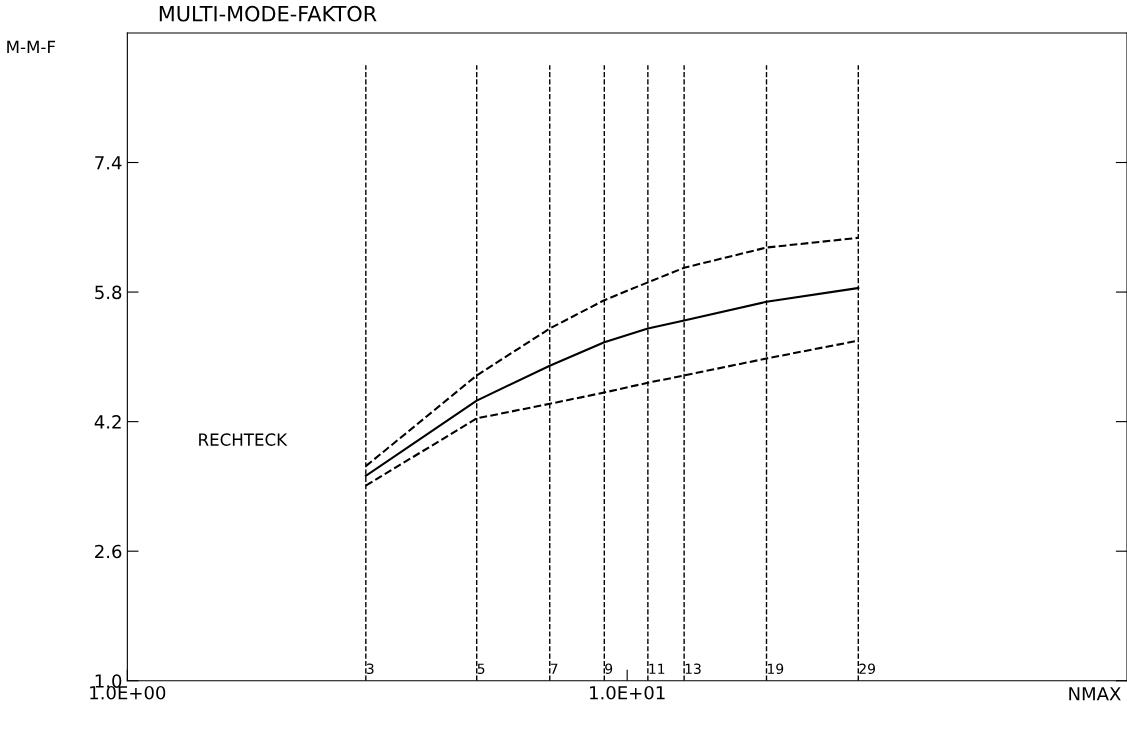 This screenshot has height=732, width=1127. What do you see at coordinates (268, 13) in the screenshot?
I see `chart-title: MULTI-MODE-FAKTOR` at bounding box center [268, 13].